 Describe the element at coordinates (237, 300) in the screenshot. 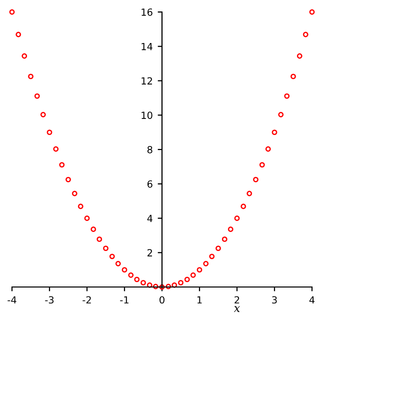

I see `x-tick-label: 2` at that location.